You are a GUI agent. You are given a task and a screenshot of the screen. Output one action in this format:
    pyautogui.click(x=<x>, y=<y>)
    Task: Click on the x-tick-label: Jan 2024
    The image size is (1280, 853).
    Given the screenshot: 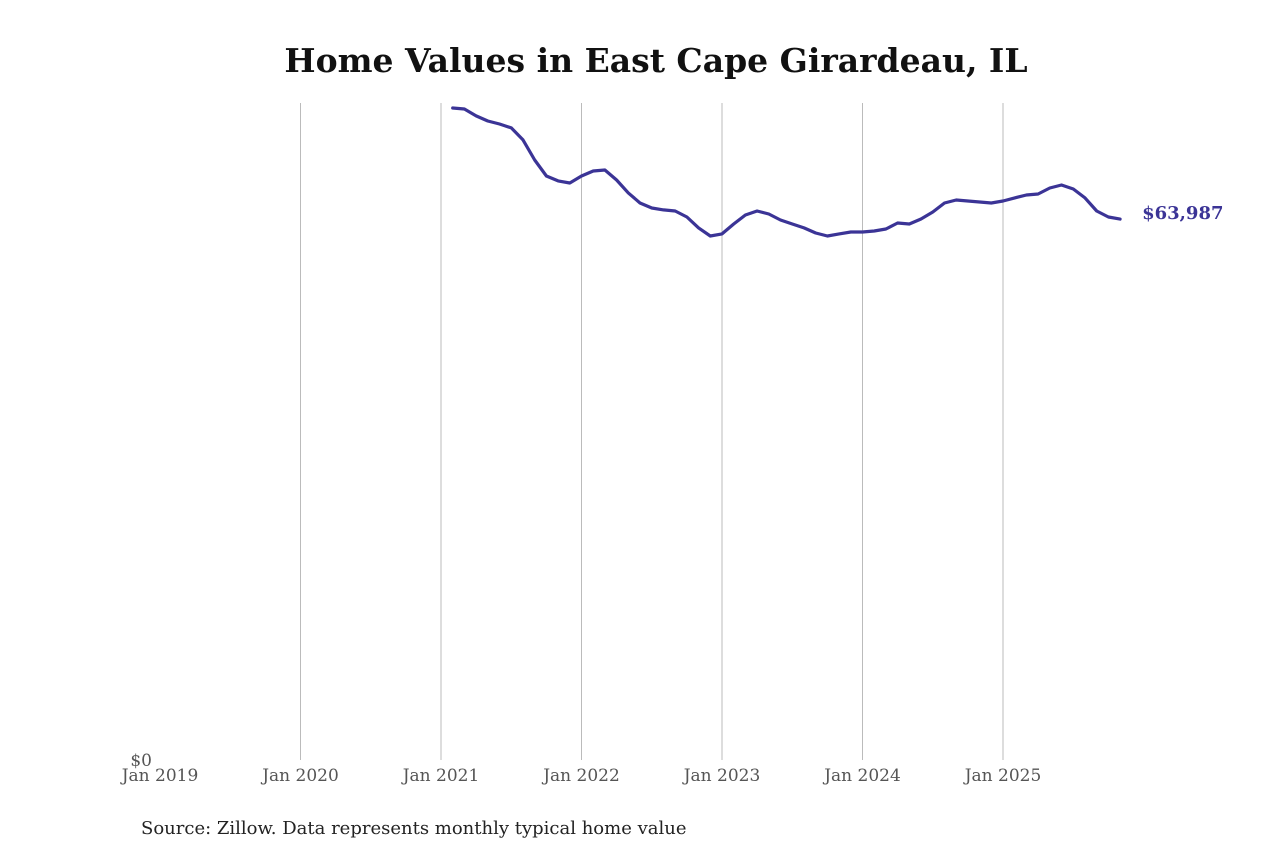 What is the action you would take?
    pyautogui.click(x=861, y=776)
    